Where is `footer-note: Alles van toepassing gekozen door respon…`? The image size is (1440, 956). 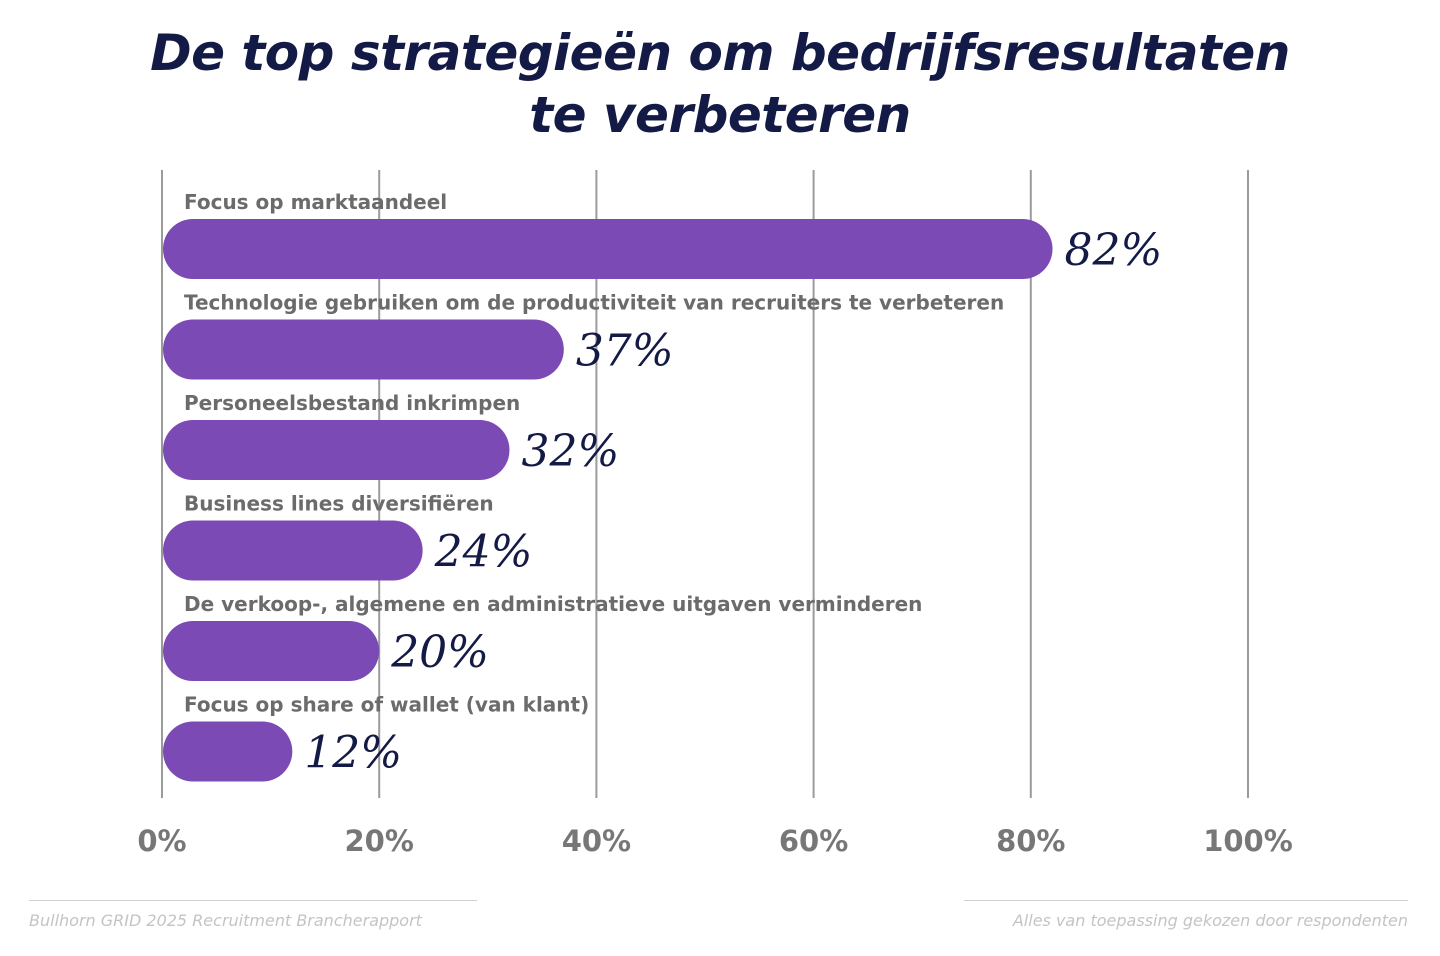 footer-note: Alles van toepassing gekozen door respon… is located at coordinates (1210, 920).